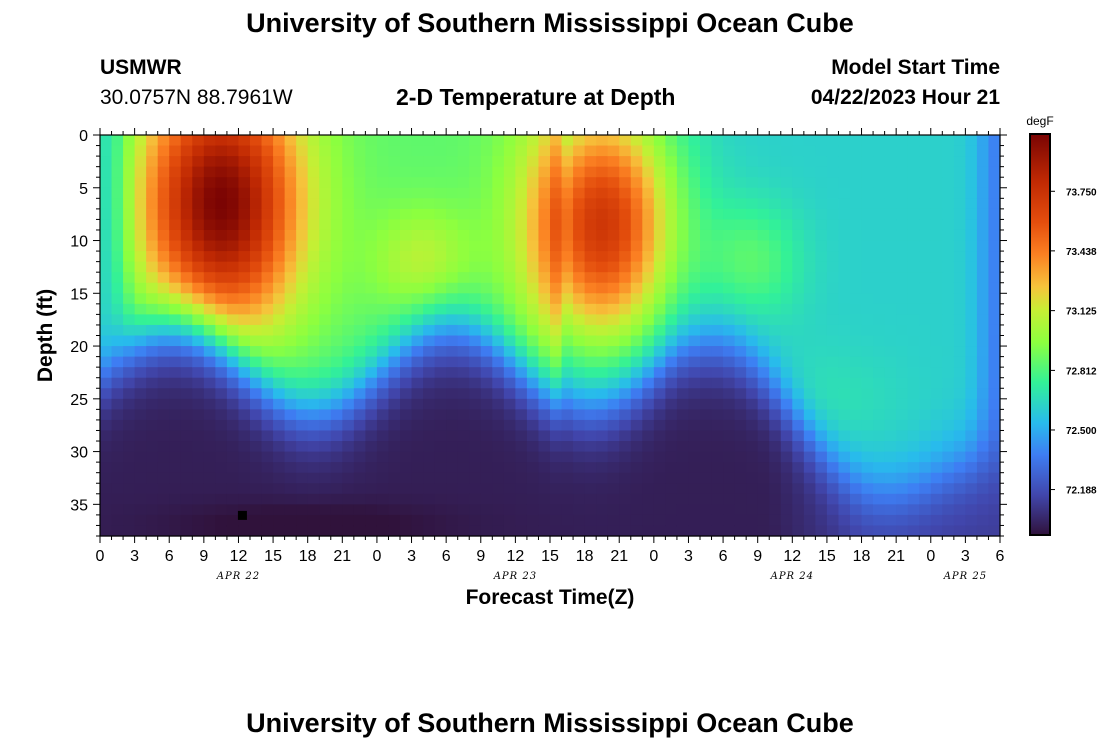 The height and width of the screenshot is (750, 1100). Describe the element at coordinates (79, 347) in the screenshot. I see `y-tick-label: 20` at that location.